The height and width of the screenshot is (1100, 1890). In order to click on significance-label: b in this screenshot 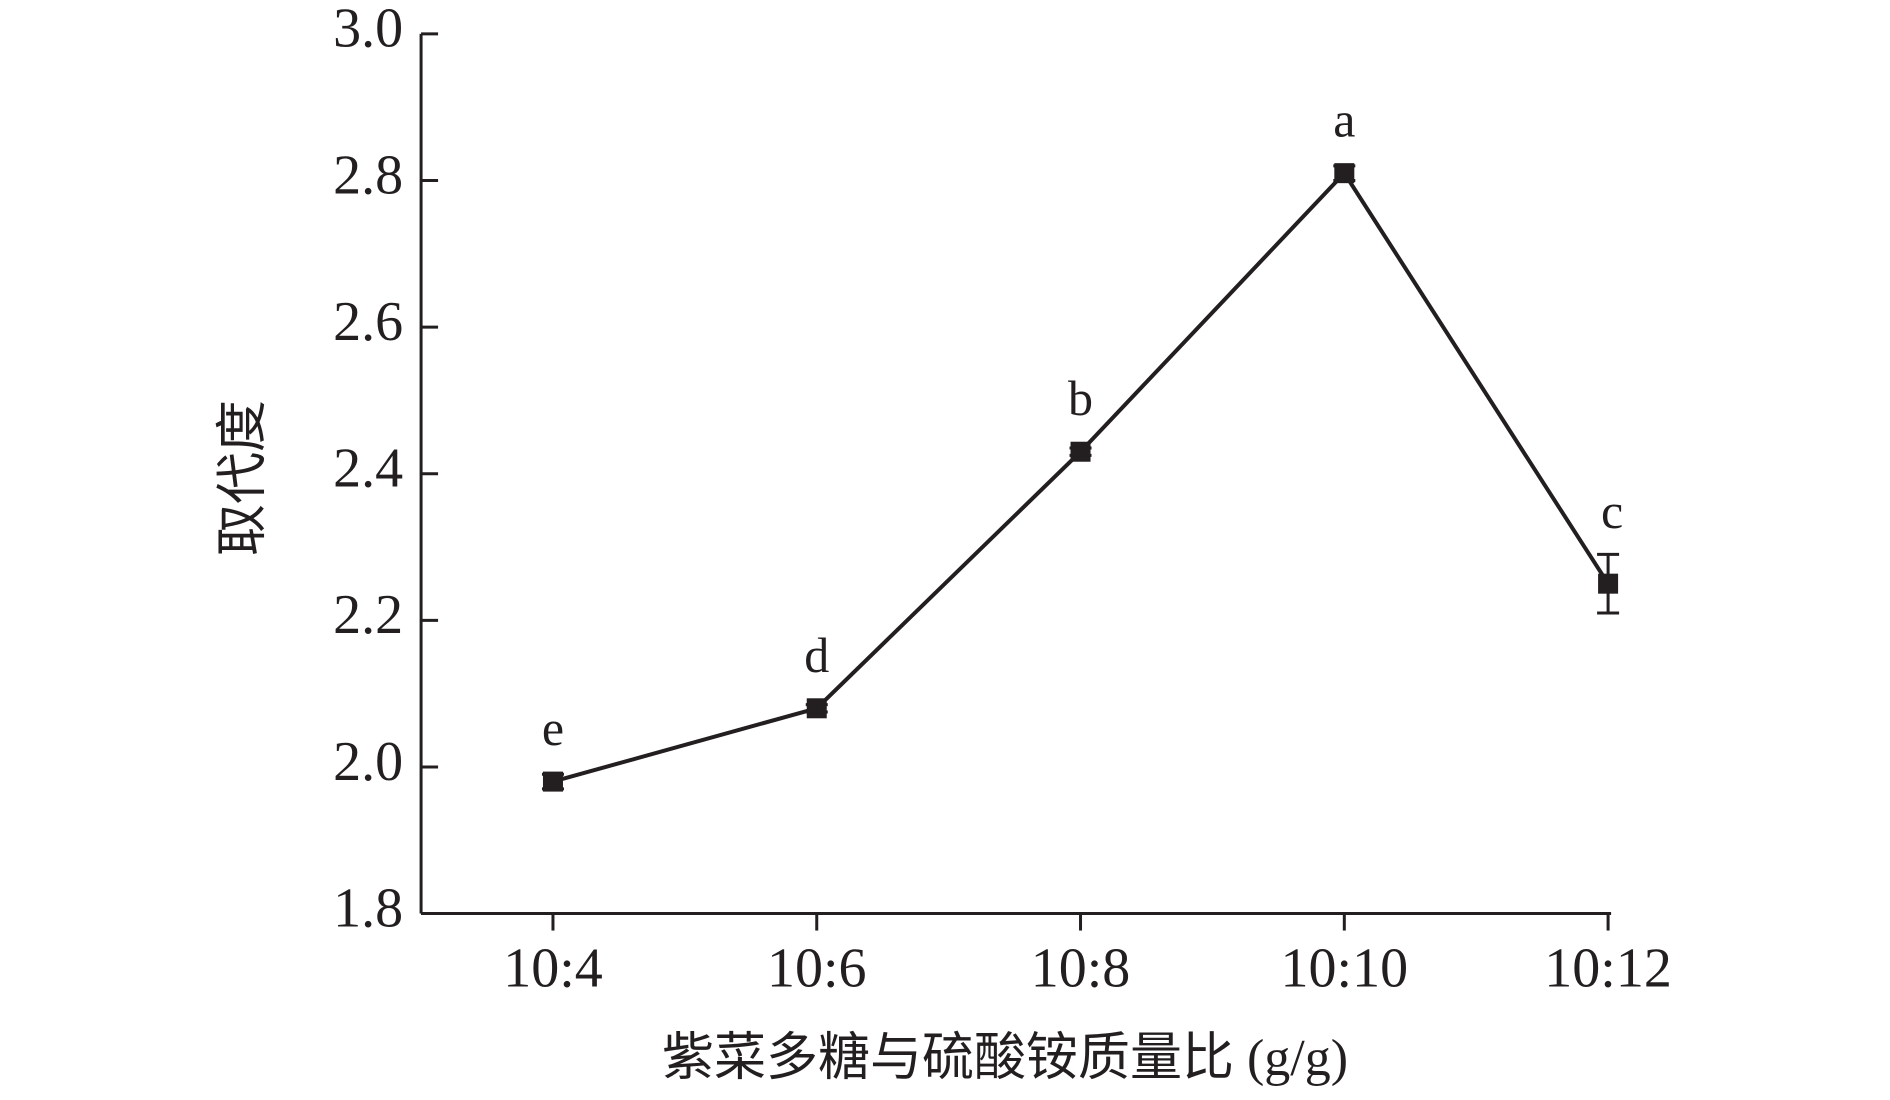, I will do `click(1080, 398)`.